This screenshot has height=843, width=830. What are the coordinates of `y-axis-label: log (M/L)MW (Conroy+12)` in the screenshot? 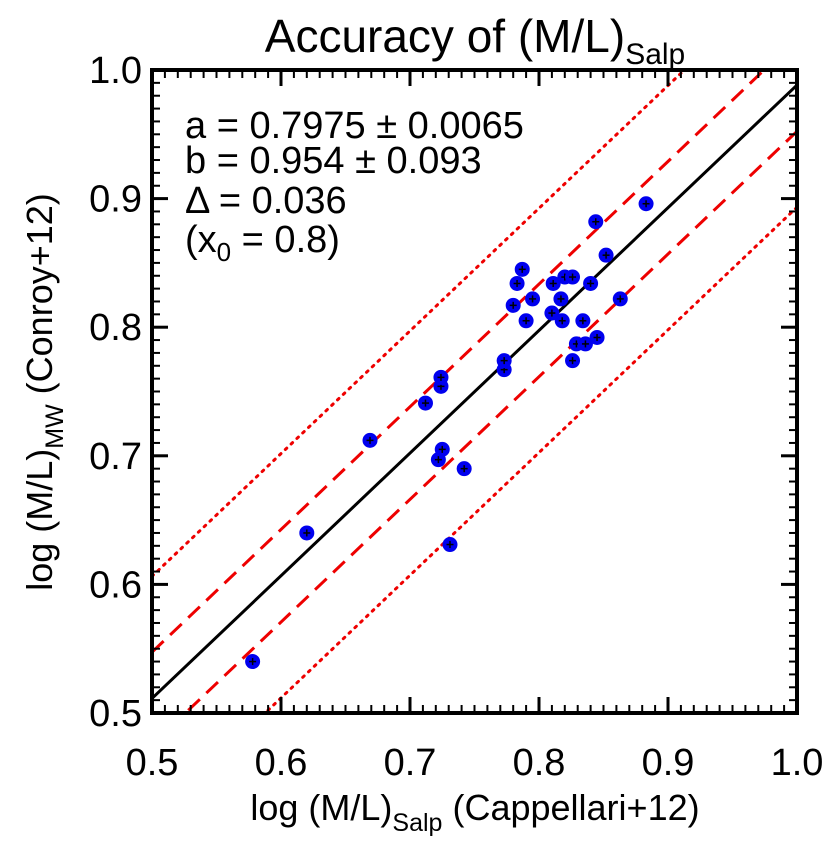 It's located at (44, 392).